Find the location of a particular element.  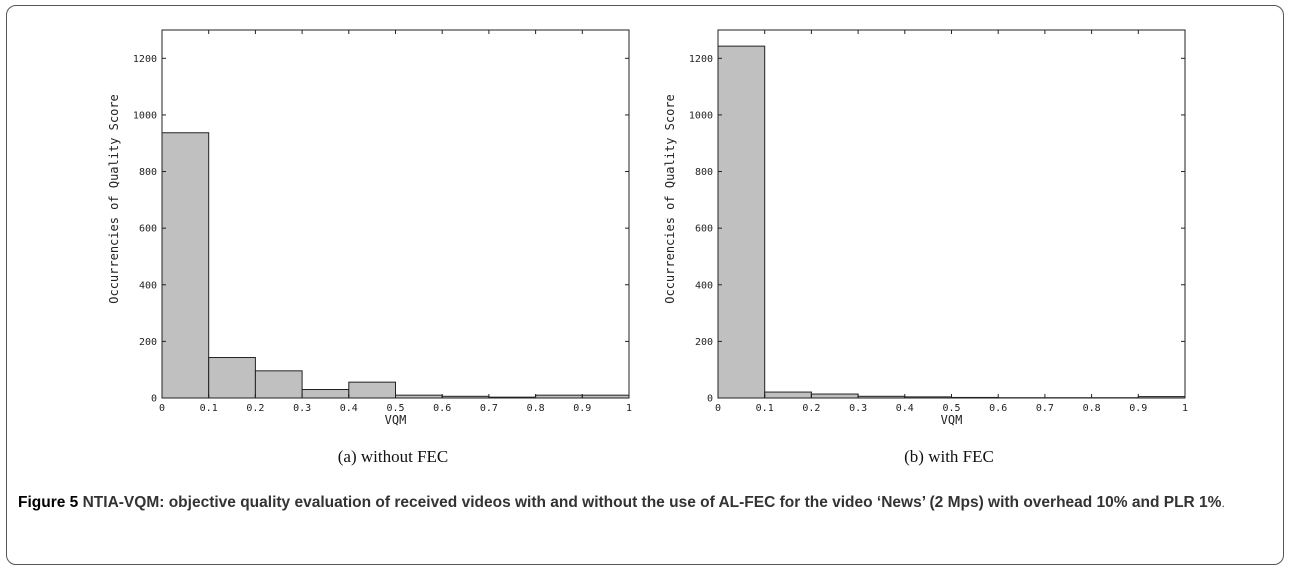

figure-number: Figure 5 is located at coordinates (48, 502).